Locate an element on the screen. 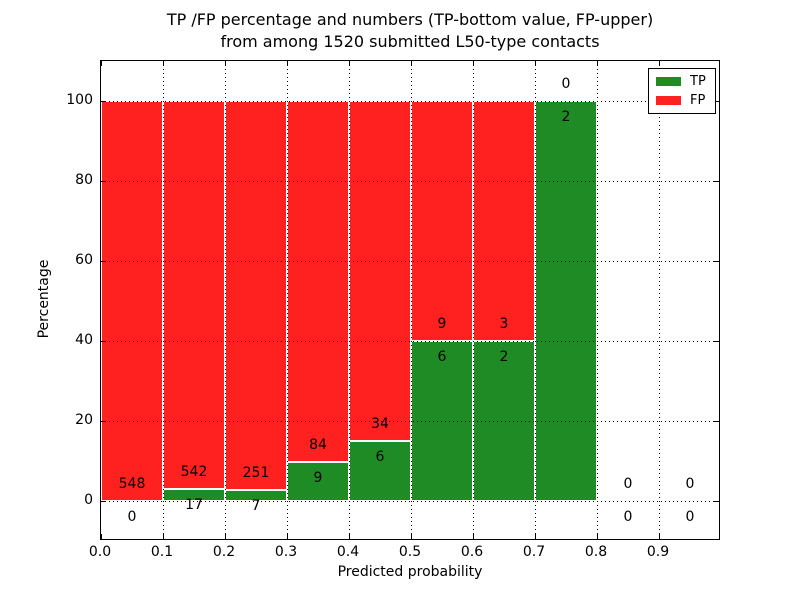 Image resolution: width=800 pixels, height=600 pixels. x-tick-label: 0.4 is located at coordinates (348, 552).